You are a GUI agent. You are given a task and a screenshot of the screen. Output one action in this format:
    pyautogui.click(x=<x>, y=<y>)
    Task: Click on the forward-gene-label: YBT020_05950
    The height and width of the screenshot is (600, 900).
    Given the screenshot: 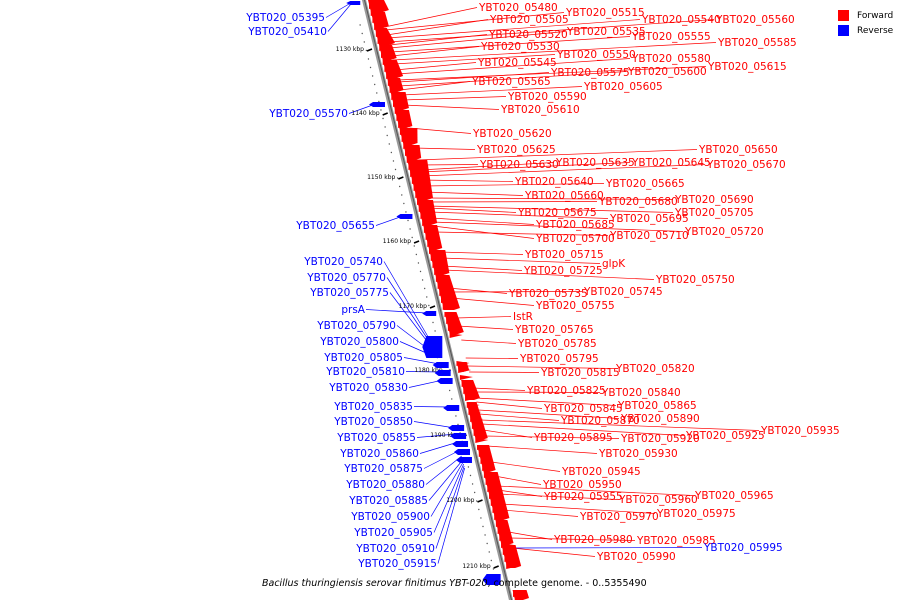 What is the action you would take?
    pyautogui.click(x=582, y=485)
    